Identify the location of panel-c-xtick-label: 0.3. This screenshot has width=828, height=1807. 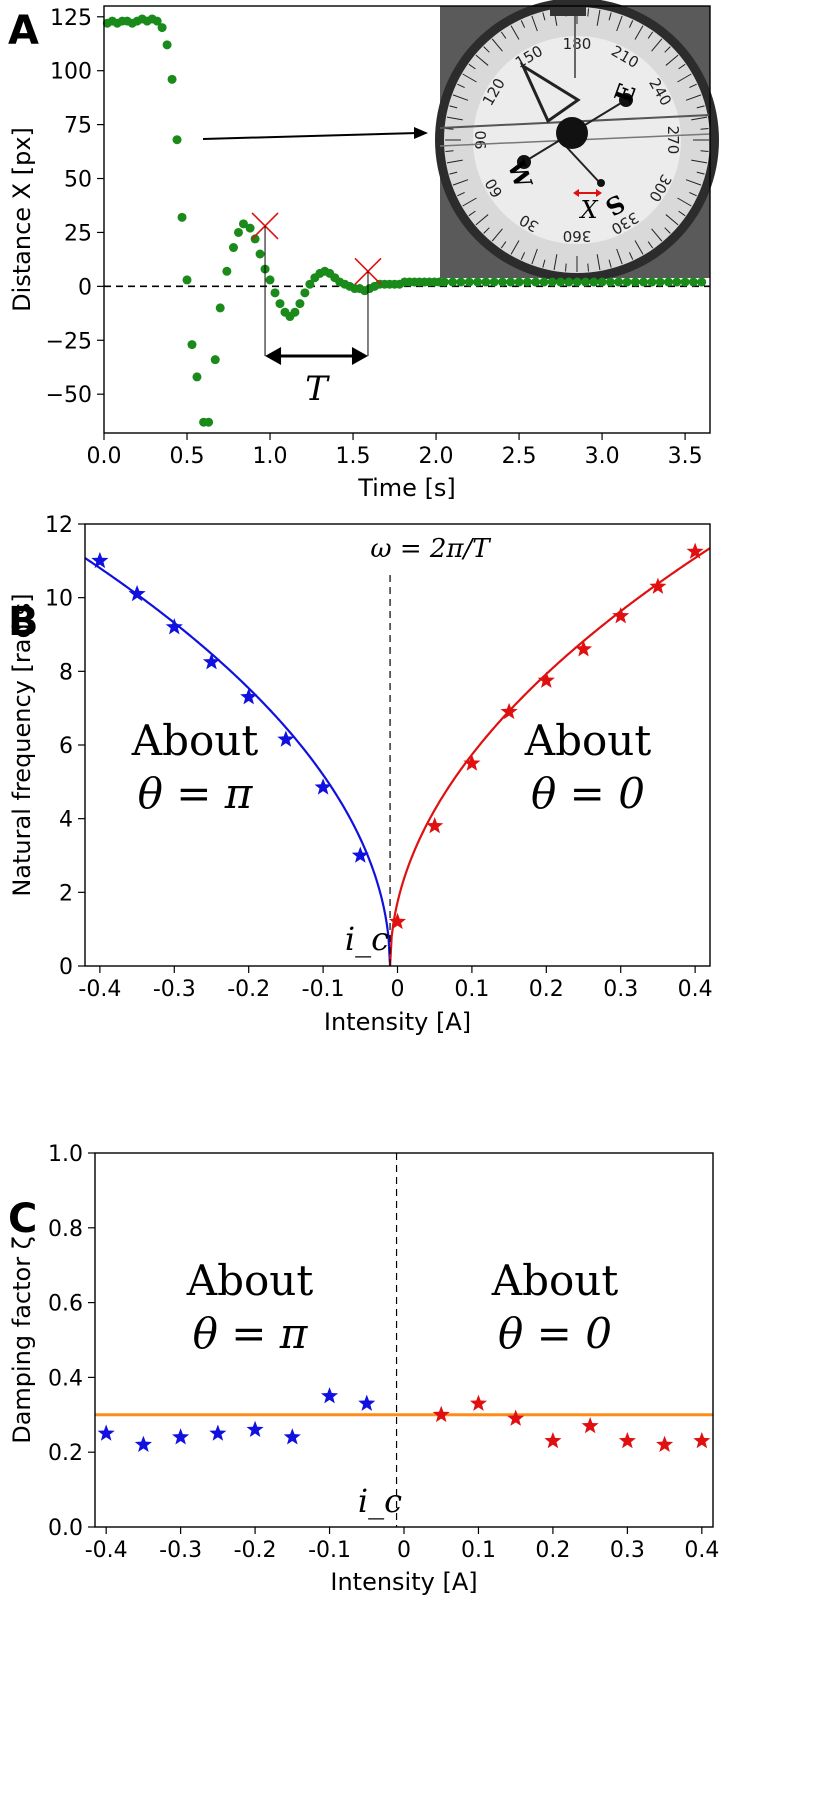
(627, 1550).